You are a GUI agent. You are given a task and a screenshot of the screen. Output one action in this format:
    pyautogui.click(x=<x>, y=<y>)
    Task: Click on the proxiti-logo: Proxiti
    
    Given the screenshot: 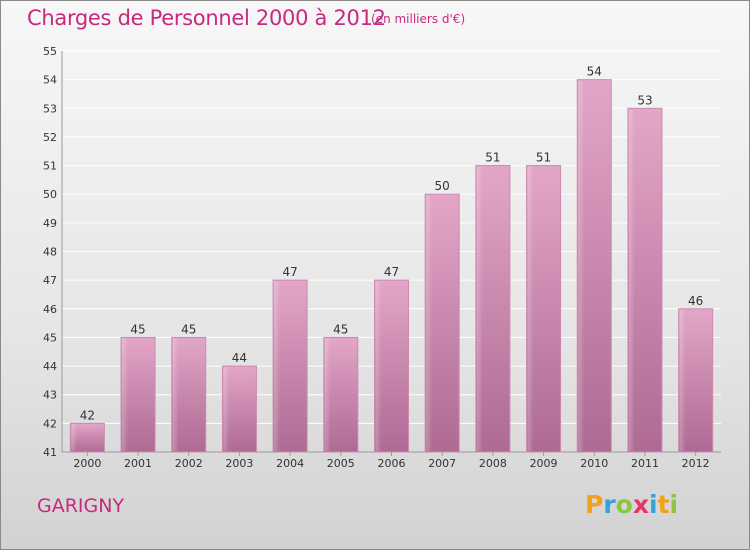 What is the action you would take?
    pyautogui.click(x=631, y=504)
    